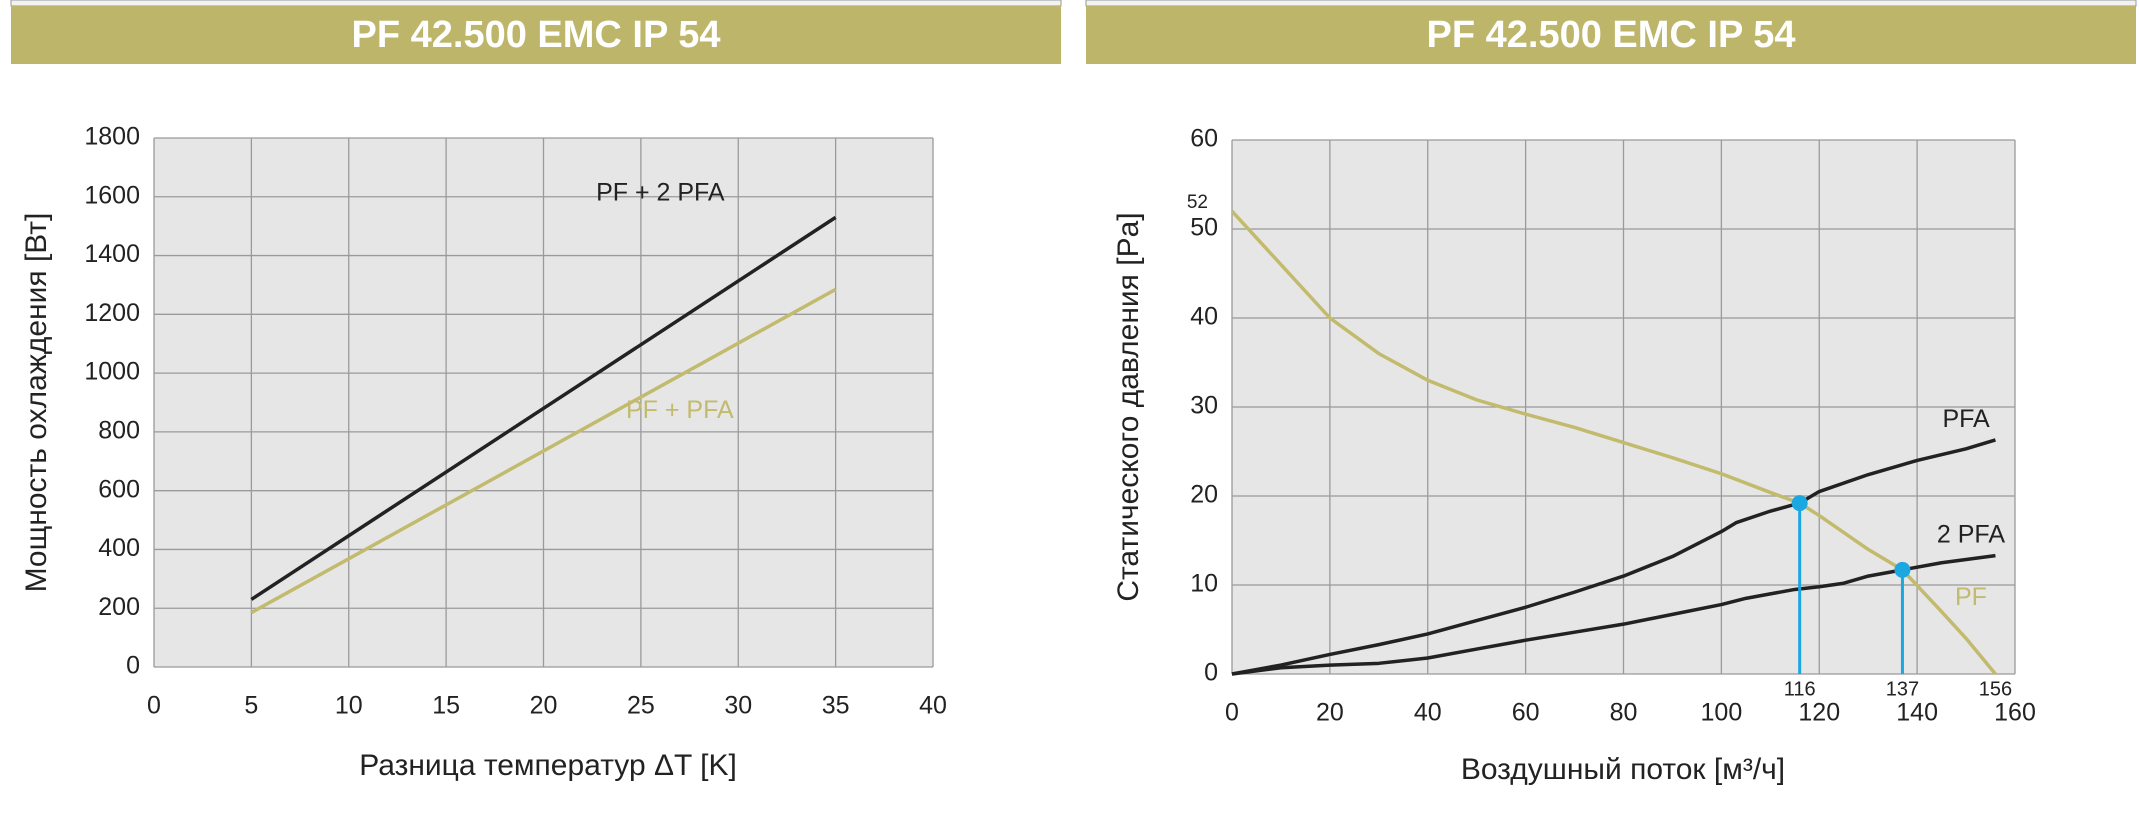 This screenshot has width=2139, height=831. I want to click on x-tick-label: 140, so click(1917, 713).